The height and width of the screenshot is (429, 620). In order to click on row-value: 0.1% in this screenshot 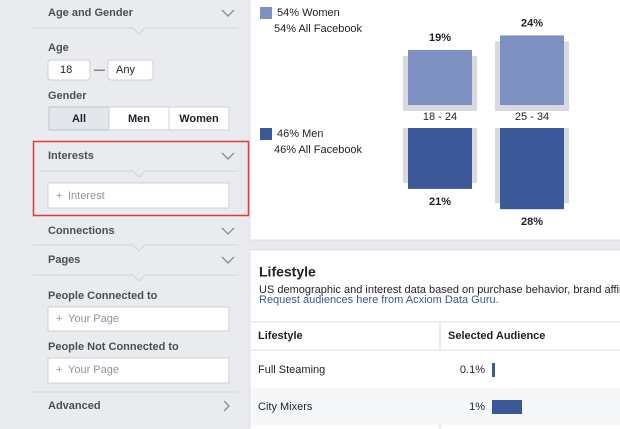, I will do `click(472, 370)`.